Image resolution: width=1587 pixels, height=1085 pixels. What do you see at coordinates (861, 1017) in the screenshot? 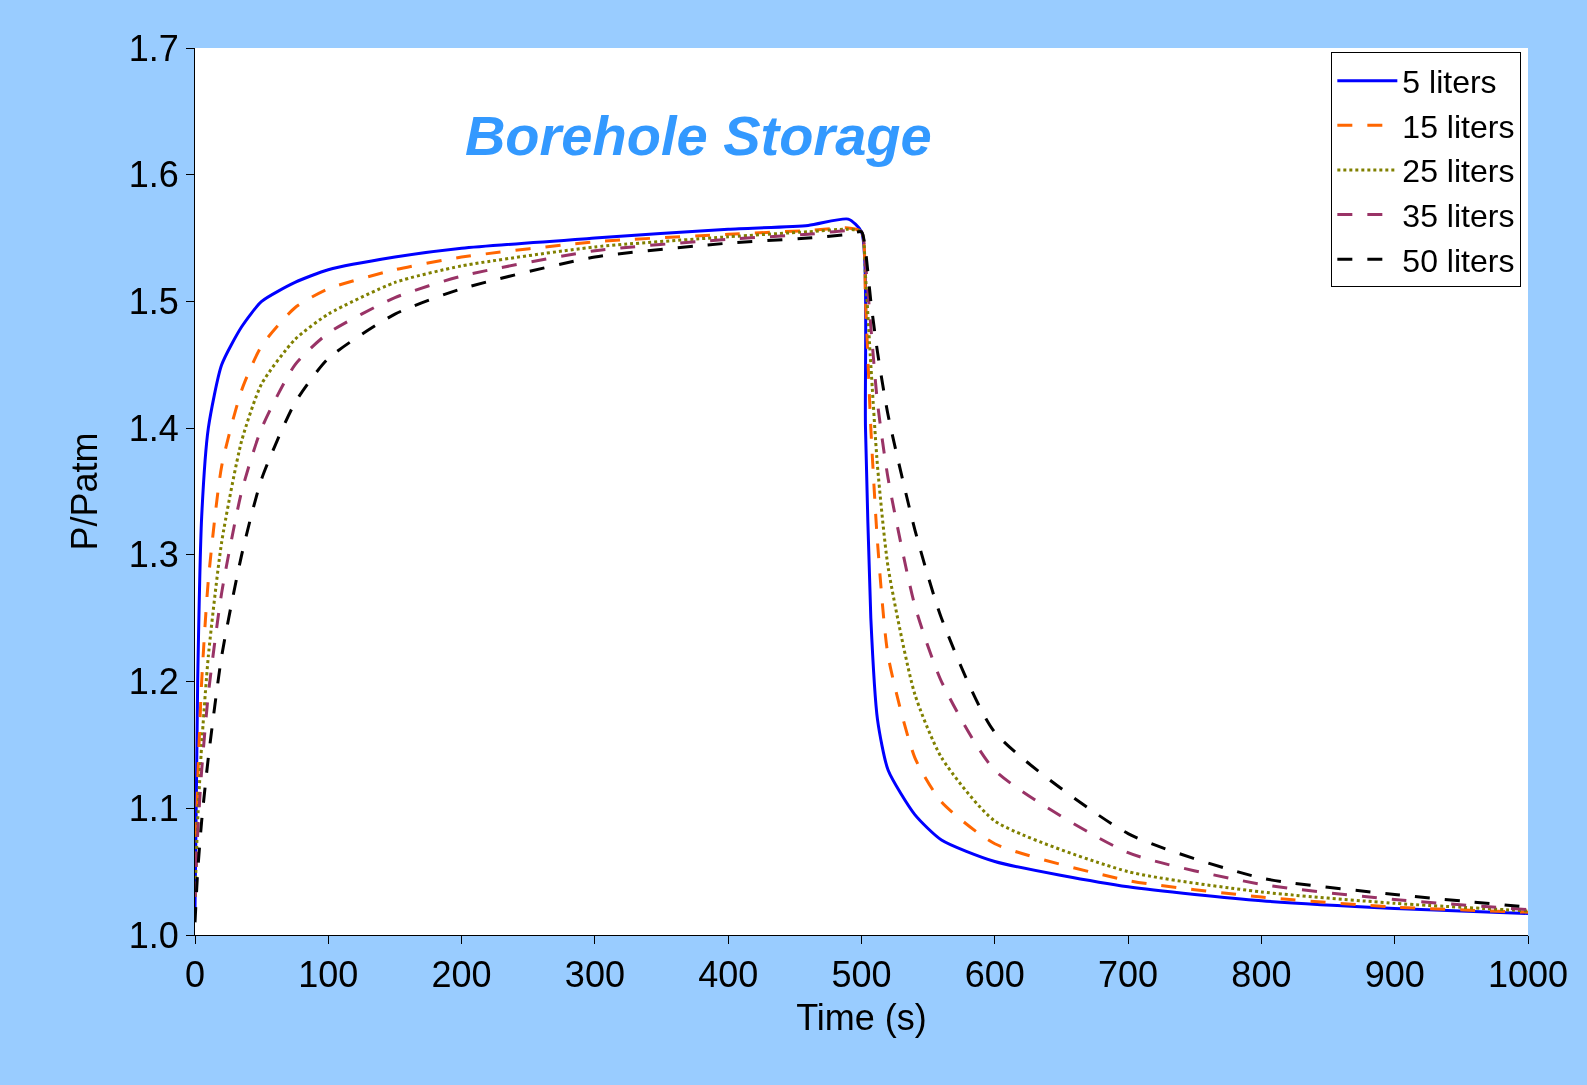
I see `x-axis-title: Time (s)` at bounding box center [861, 1017].